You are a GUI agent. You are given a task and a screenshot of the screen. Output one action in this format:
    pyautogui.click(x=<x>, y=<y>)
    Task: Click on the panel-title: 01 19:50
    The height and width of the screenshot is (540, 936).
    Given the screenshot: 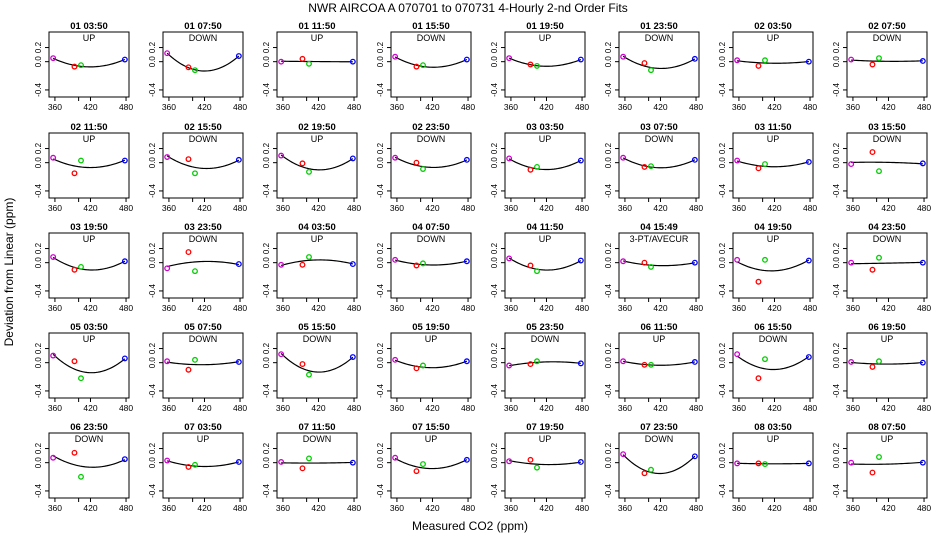 What is the action you would take?
    pyautogui.click(x=545, y=26)
    